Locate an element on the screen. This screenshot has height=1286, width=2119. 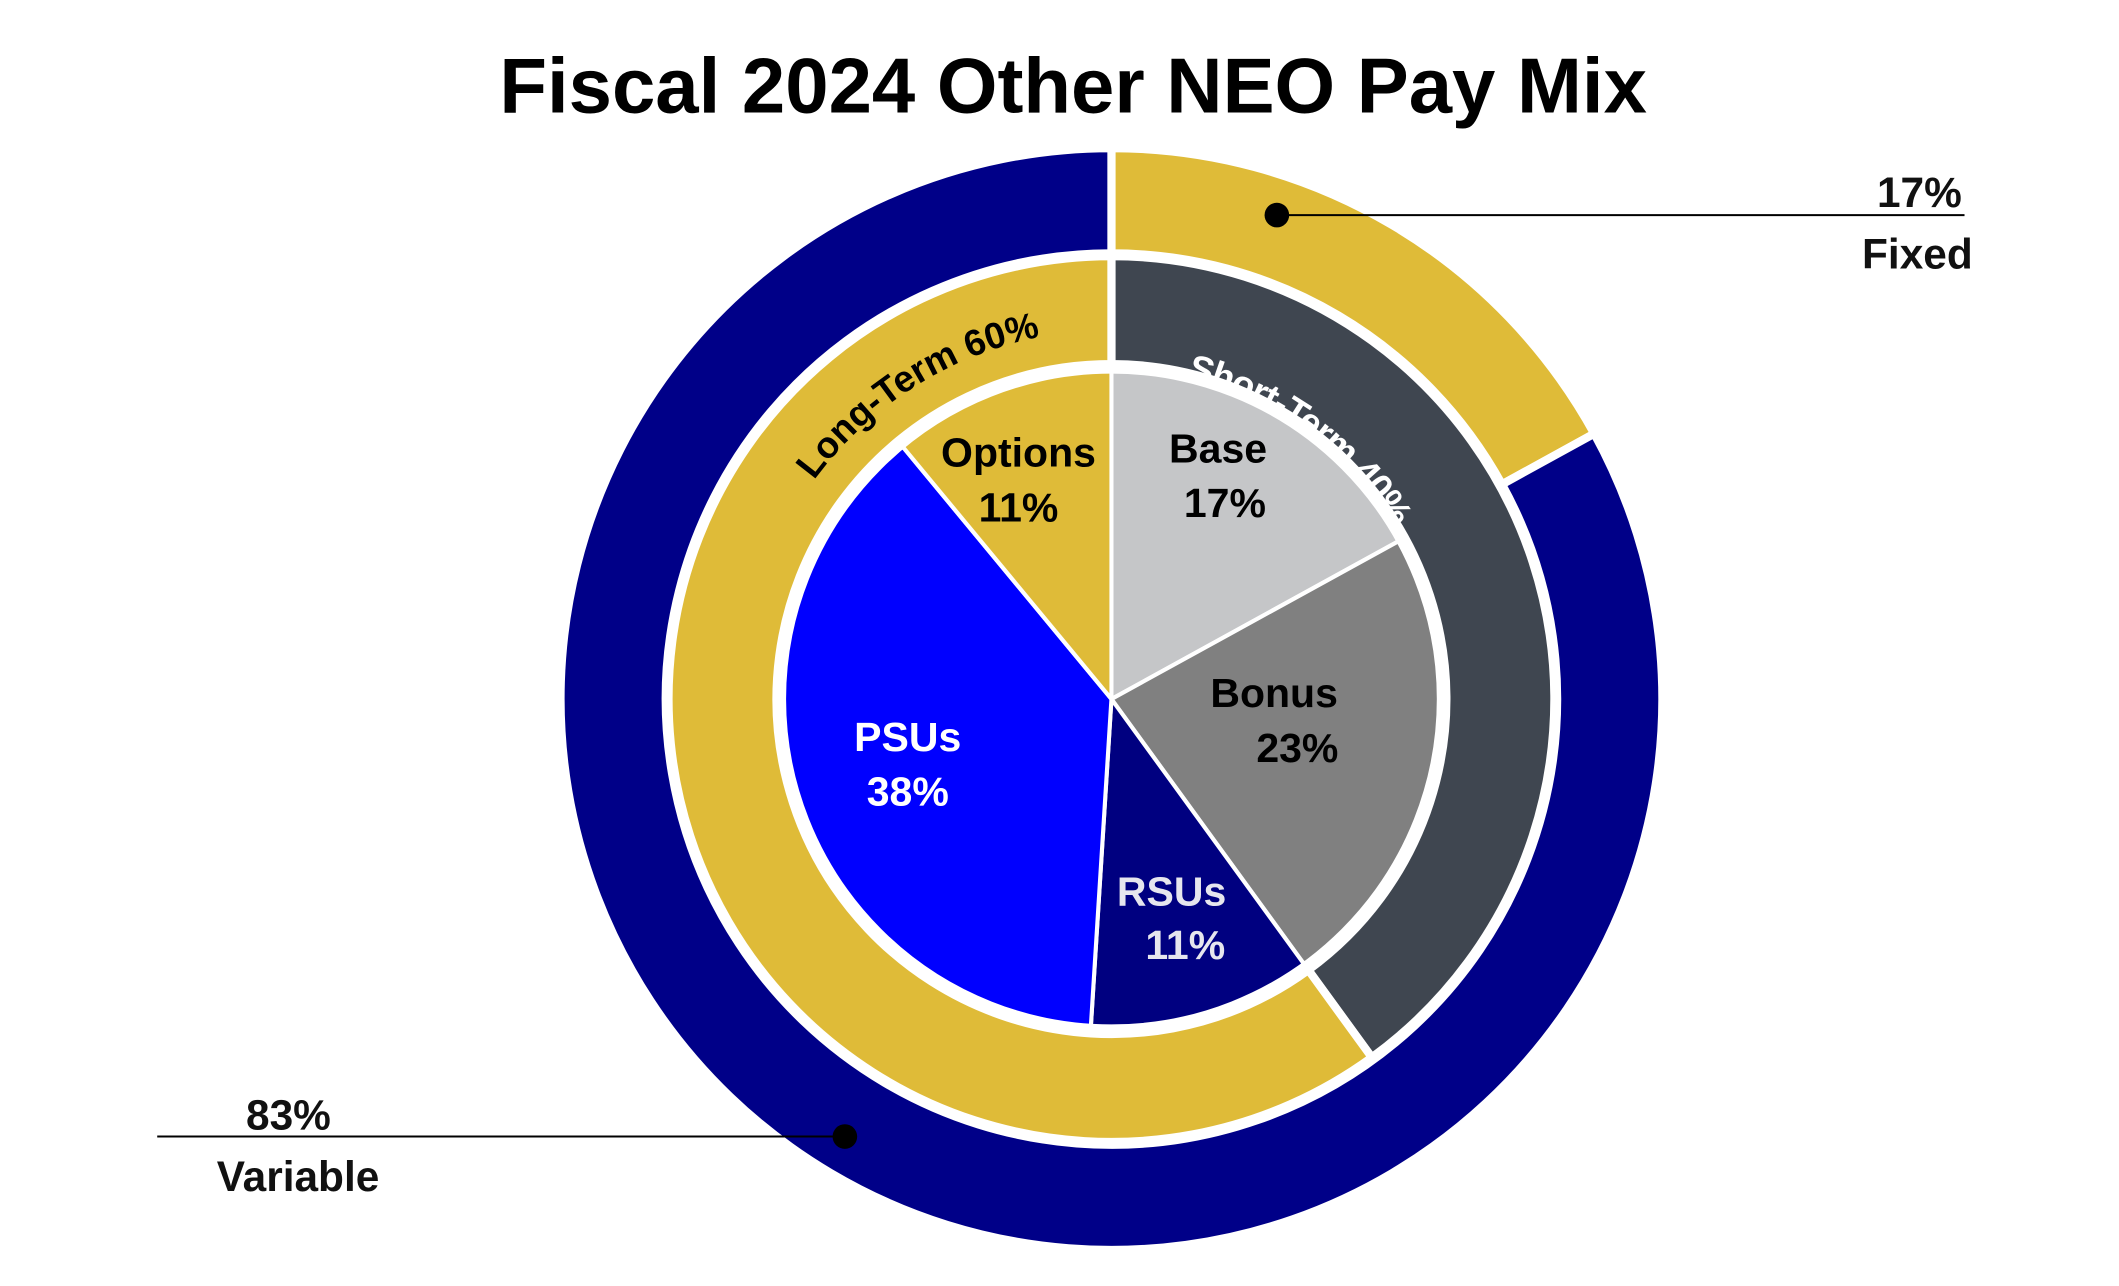
psus-name-label: PSUs is located at coordinates (907, 737).